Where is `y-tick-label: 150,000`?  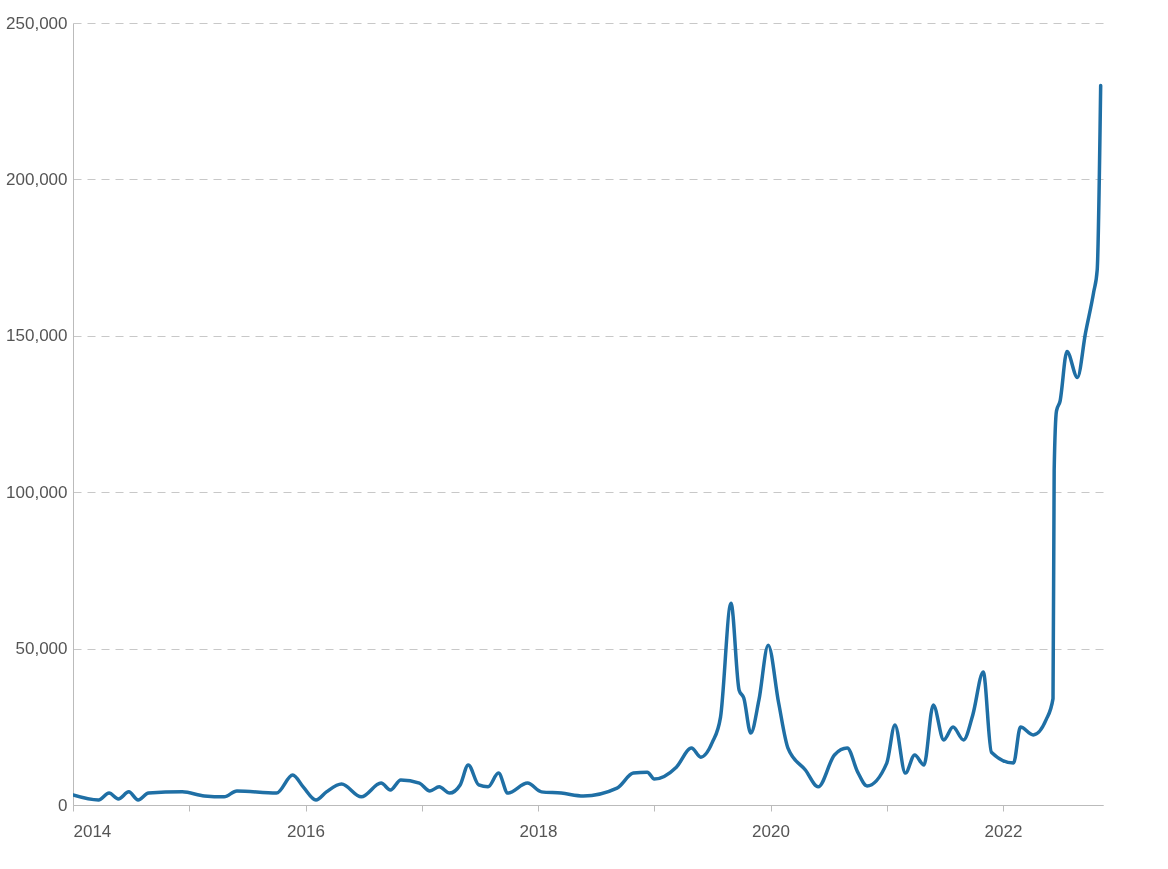
y-tick-label: 150,000 is located at coordinates (37, 336).